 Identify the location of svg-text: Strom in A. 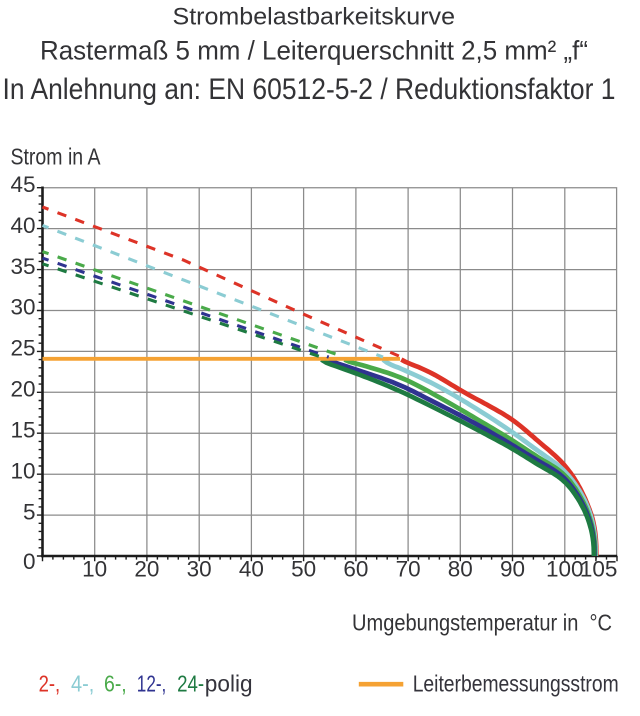
(56, 156).